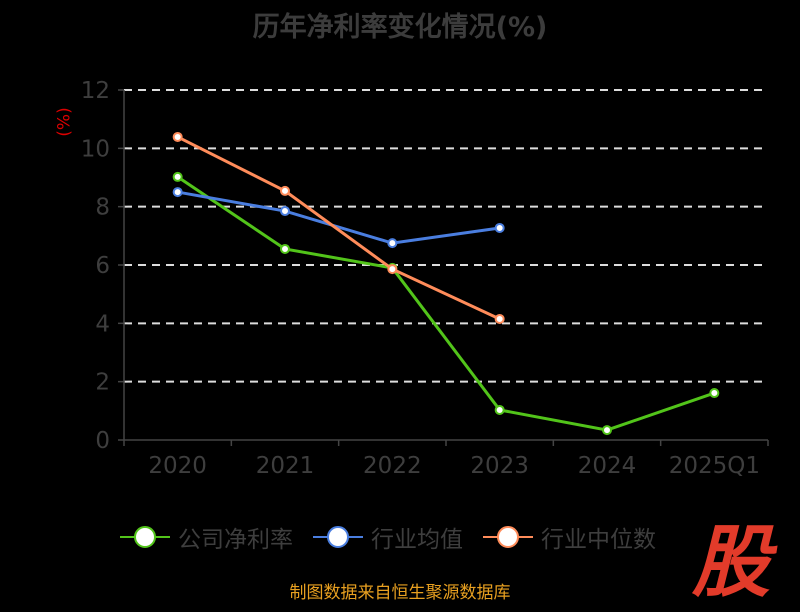 The image size is (800, 612). What do you see at coordinates (102, 266) in the screenshot?
I see `y-tick-label: 6` at bounding box center [102, 266].